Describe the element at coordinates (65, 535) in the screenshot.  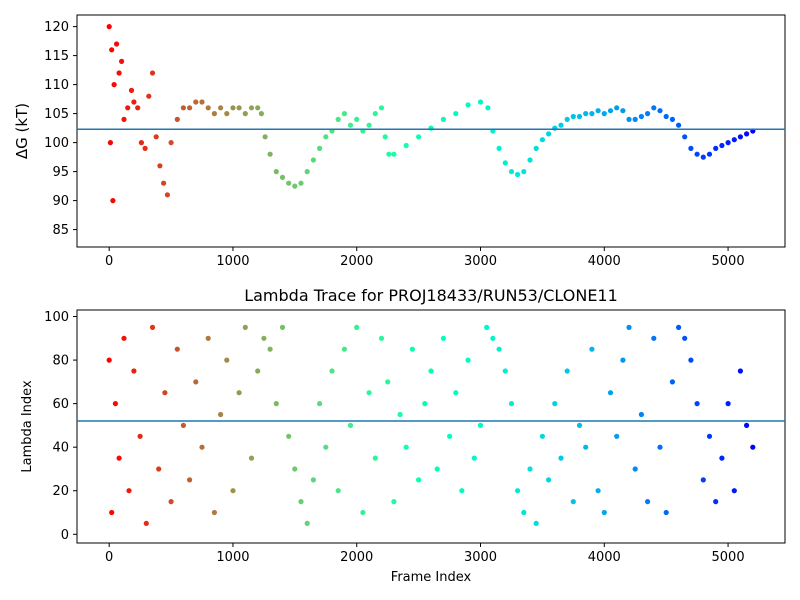
I see `y-tick-label: 0` at that location.